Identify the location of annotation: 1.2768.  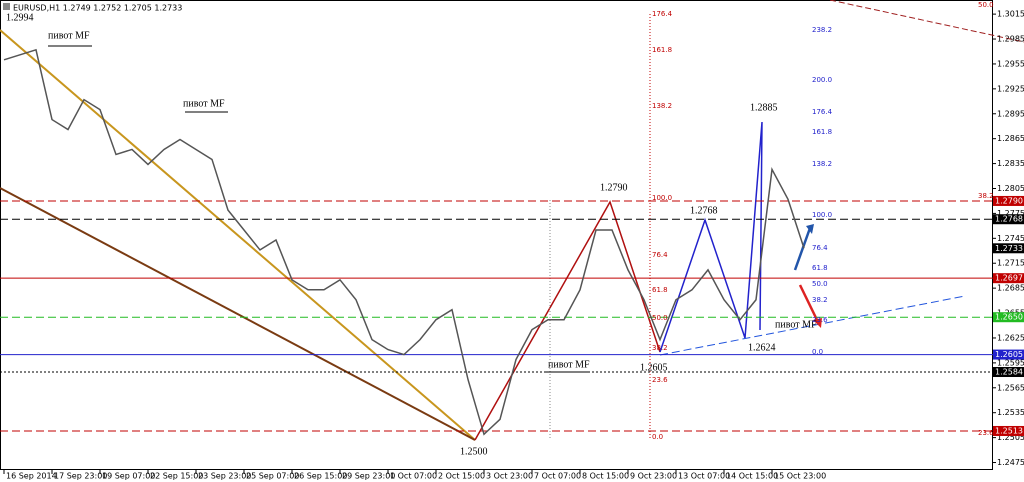
(704, 210).